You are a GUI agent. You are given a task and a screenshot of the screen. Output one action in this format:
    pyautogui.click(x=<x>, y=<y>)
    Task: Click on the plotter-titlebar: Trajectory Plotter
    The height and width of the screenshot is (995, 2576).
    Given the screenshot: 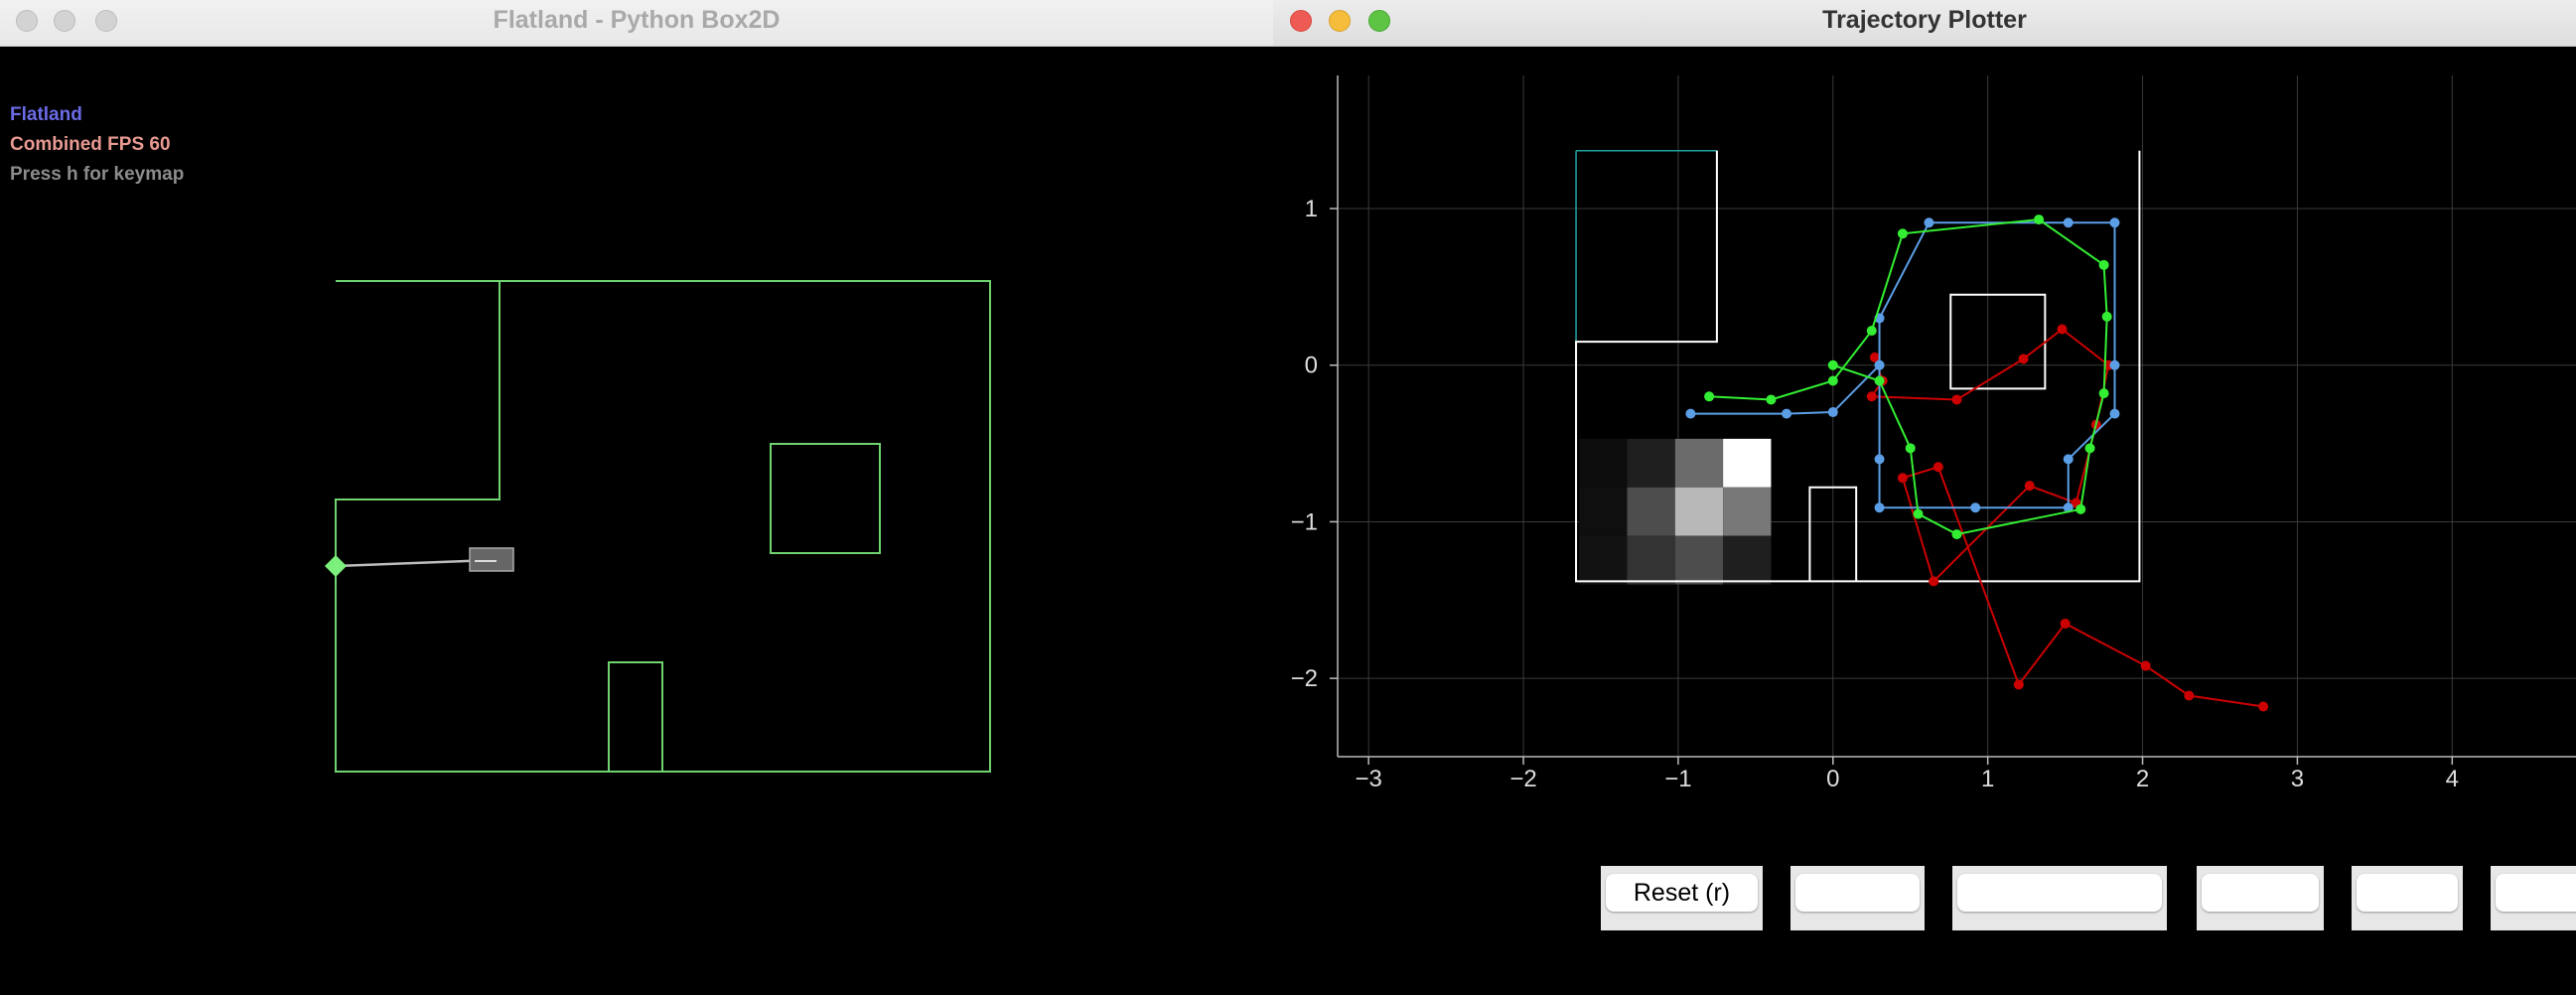 What is the action you would take?
    pyautogui.click(x=1925, y=23)
    